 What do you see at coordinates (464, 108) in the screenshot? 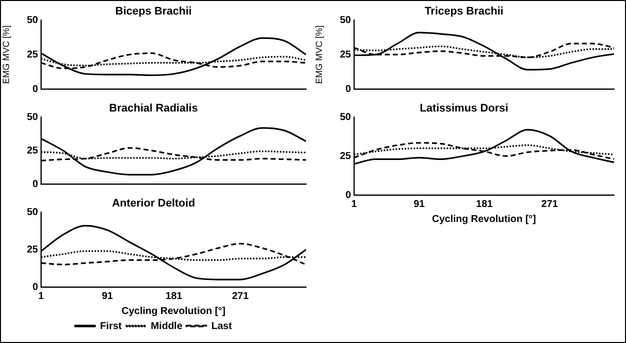
I see `chart-title: Latissimus Dorsi` at bounding box center [464, 108].